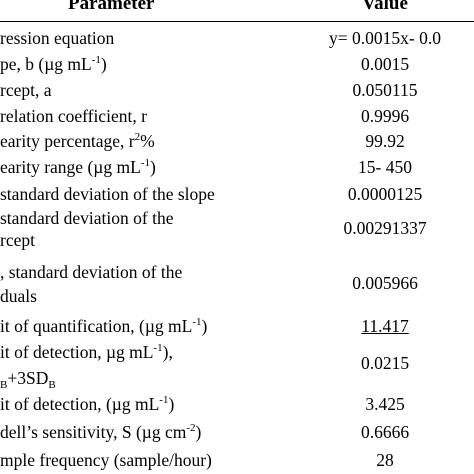  I want to click on row-value: 0.005966, so click(385, 283).